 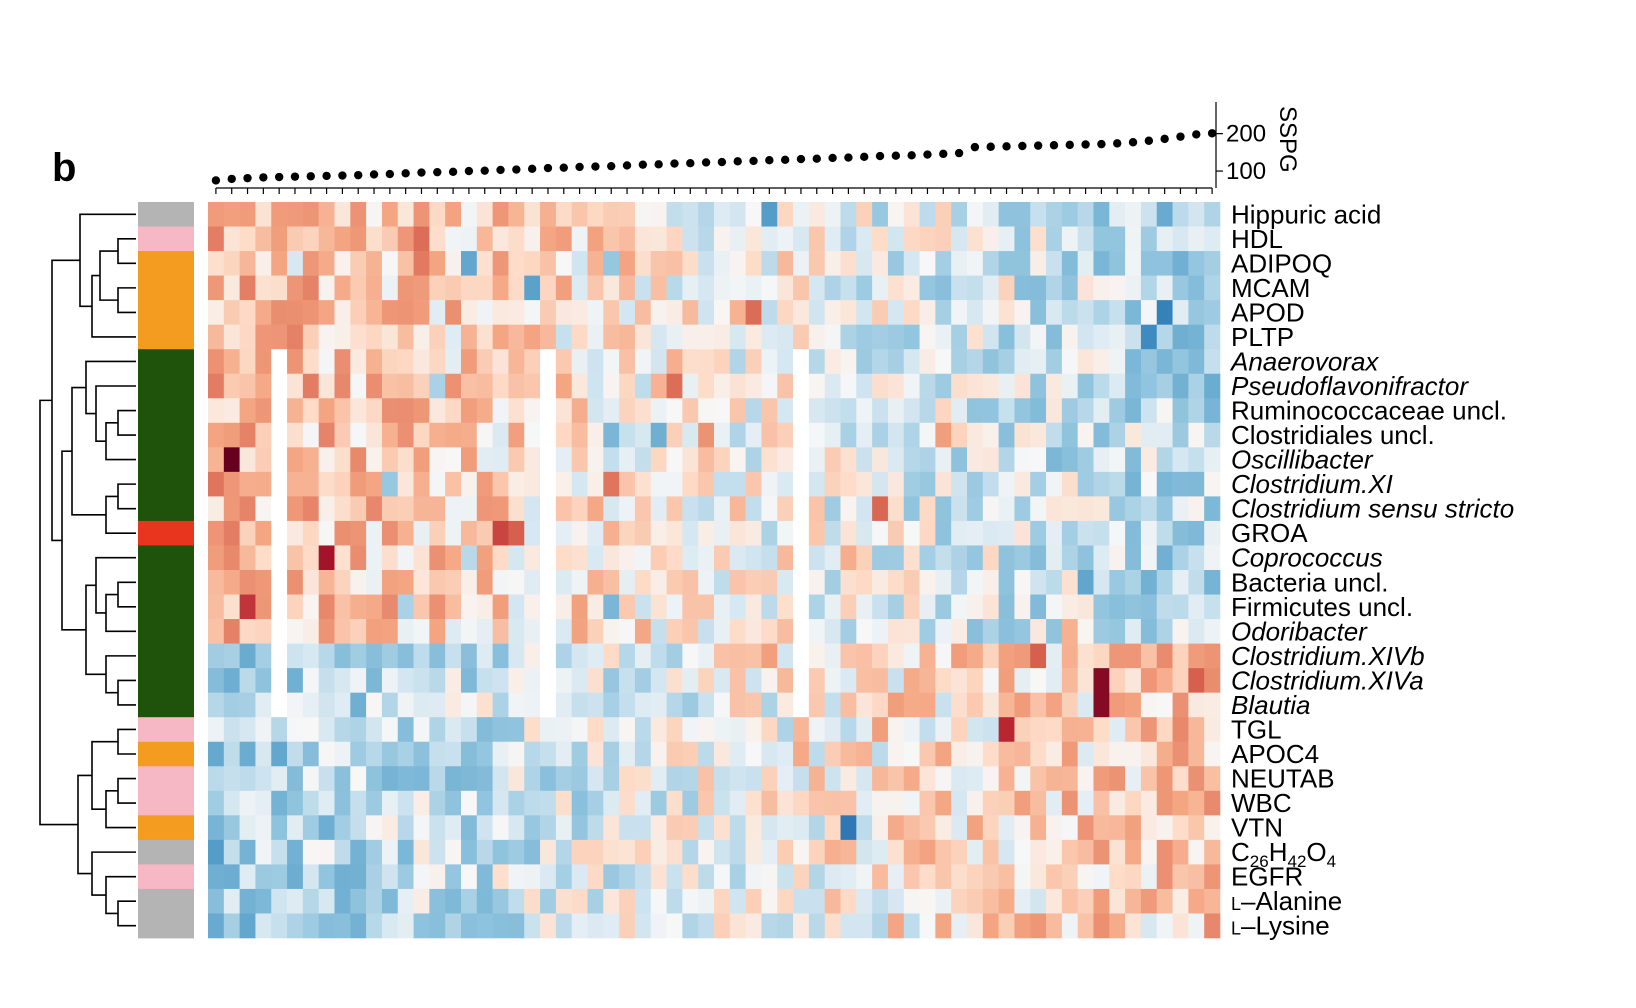 What do you see at coordinates (1310, 582) in the screenshot?
I see `row-label: Bacteria uncl.` at bounding box center [1310, 582].